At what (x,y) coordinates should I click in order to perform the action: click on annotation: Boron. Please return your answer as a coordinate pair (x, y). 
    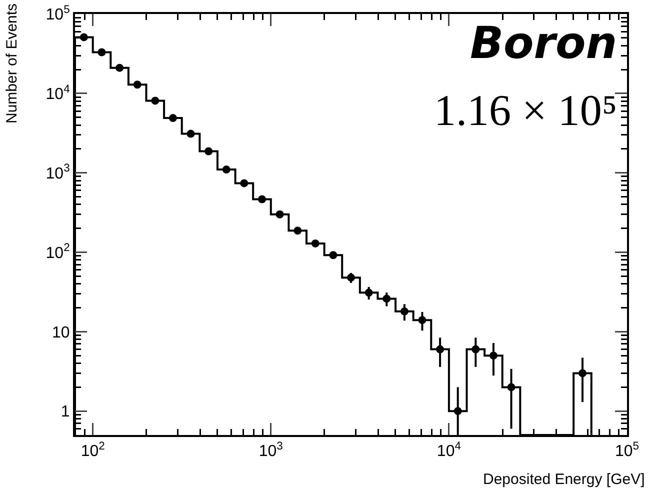
    Looking at the image, I should click on (544, 43).